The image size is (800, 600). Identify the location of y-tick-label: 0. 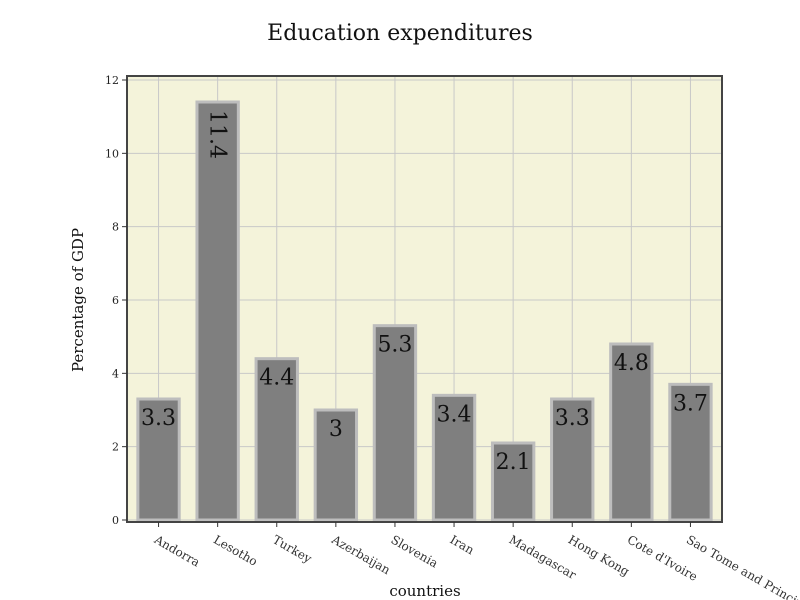
(115, 520).